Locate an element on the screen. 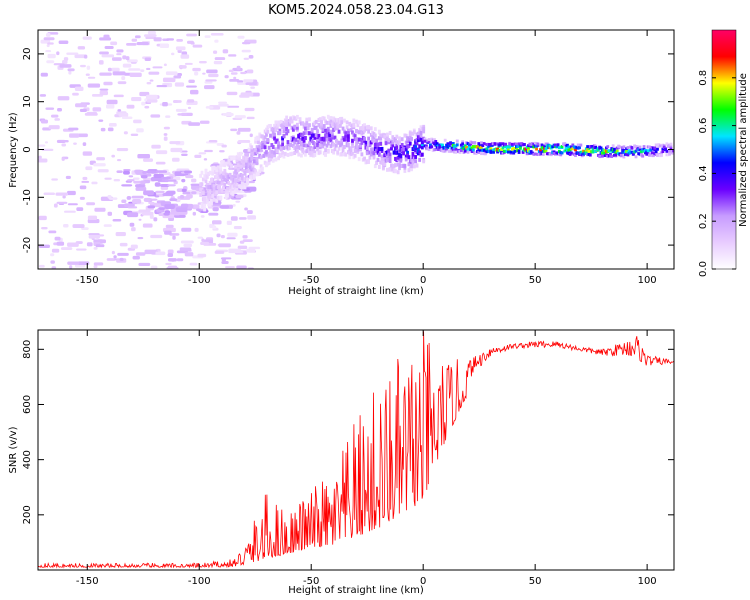  x-tick-label: -50 is located at coordinates (311, 280).